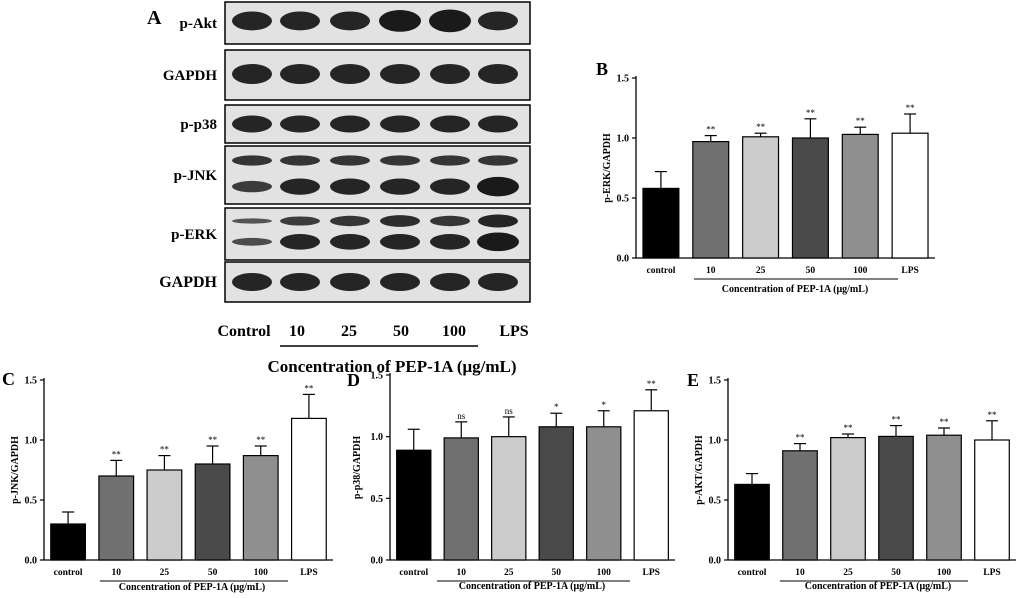 This screenshot has width=1028, height=598. I want to click on y-axis-label: p-JNK/GAPDH, so click(15, 470).